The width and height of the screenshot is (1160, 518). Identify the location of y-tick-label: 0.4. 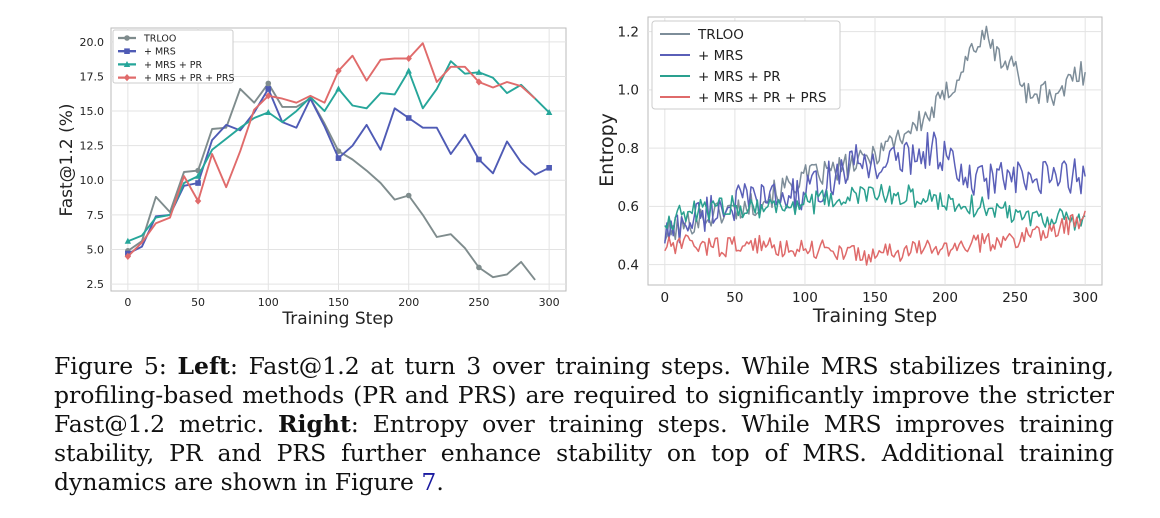
(628, 265).